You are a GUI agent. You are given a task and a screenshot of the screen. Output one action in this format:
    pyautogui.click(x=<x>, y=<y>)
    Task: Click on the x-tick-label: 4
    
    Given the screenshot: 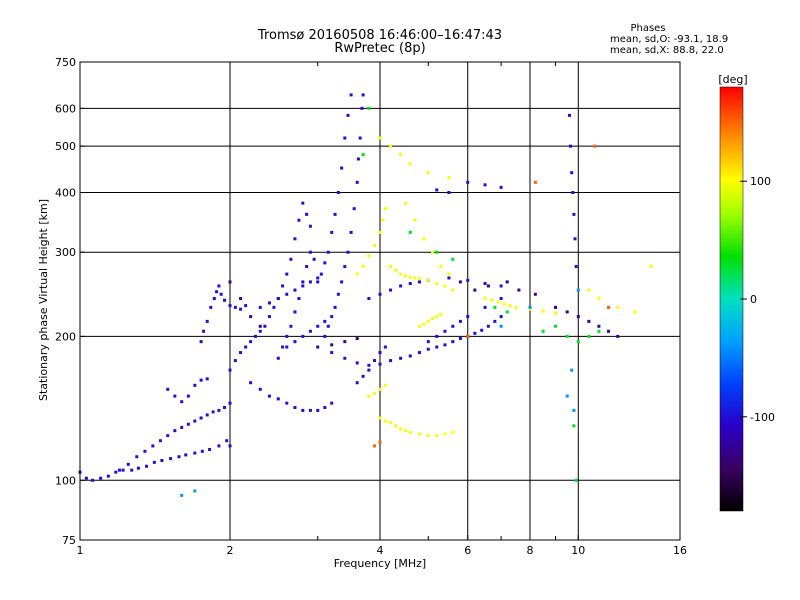 What is the action you would take?
    pyautogui.click(x=380, y=550)
    